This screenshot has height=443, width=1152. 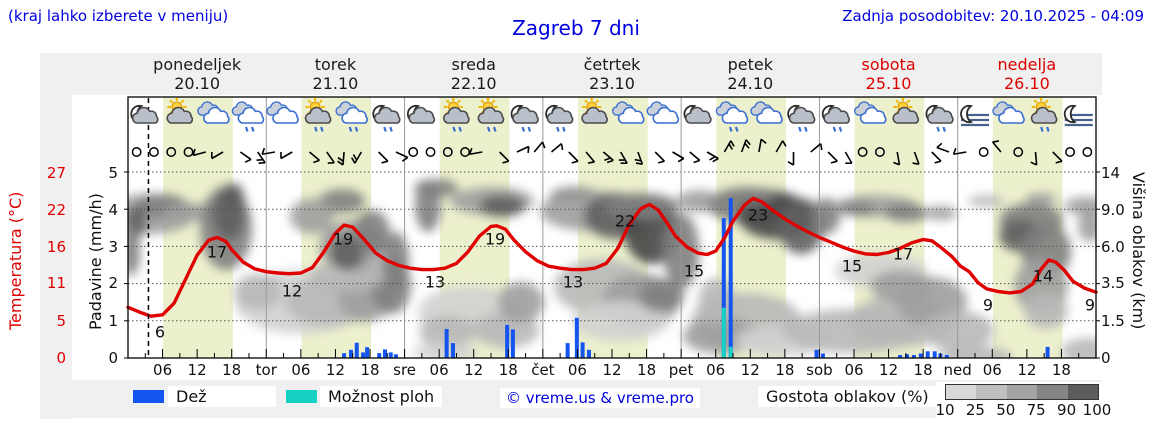 I want to click on temp-ticks-value: 27, so click(x=56, y=173).